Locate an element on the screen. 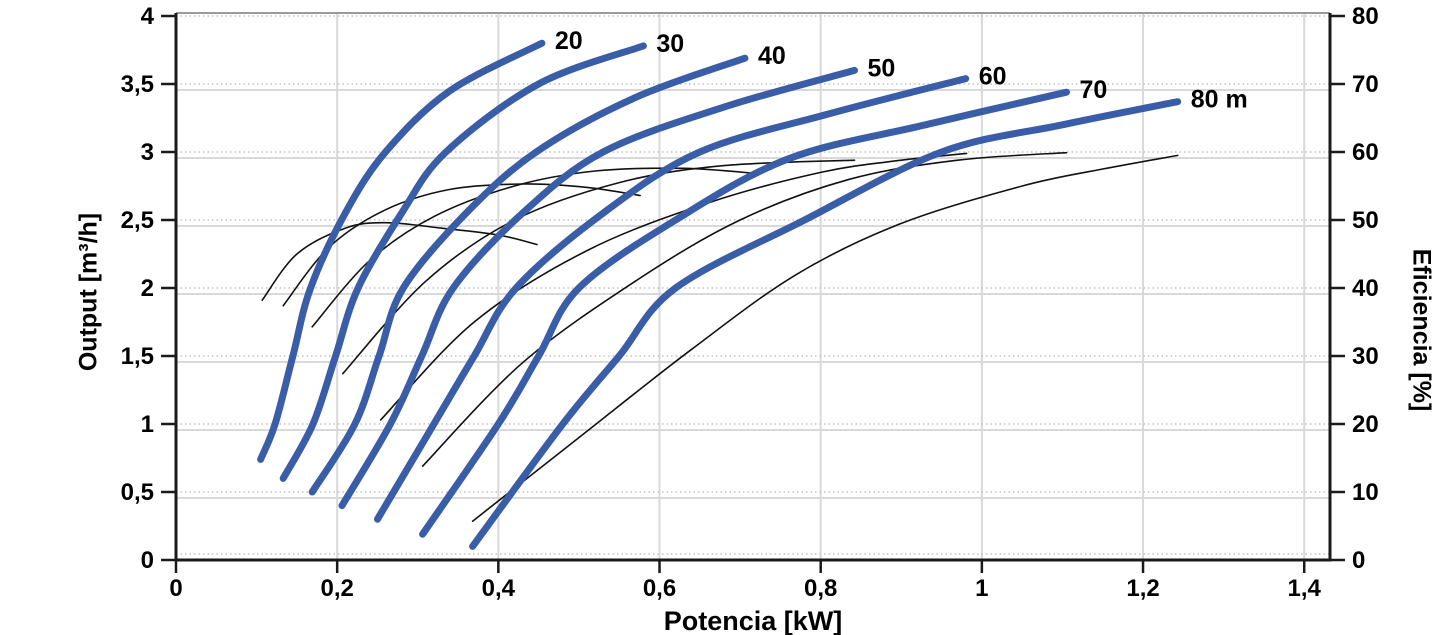  y-left-tick-8: 4 is located at coordinates (148, 16).